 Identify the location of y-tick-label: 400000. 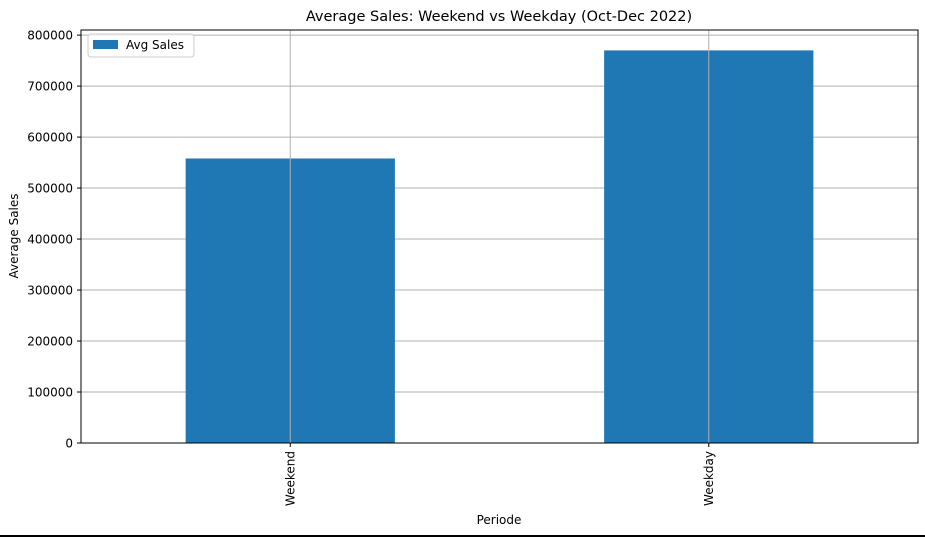
(50, 240).